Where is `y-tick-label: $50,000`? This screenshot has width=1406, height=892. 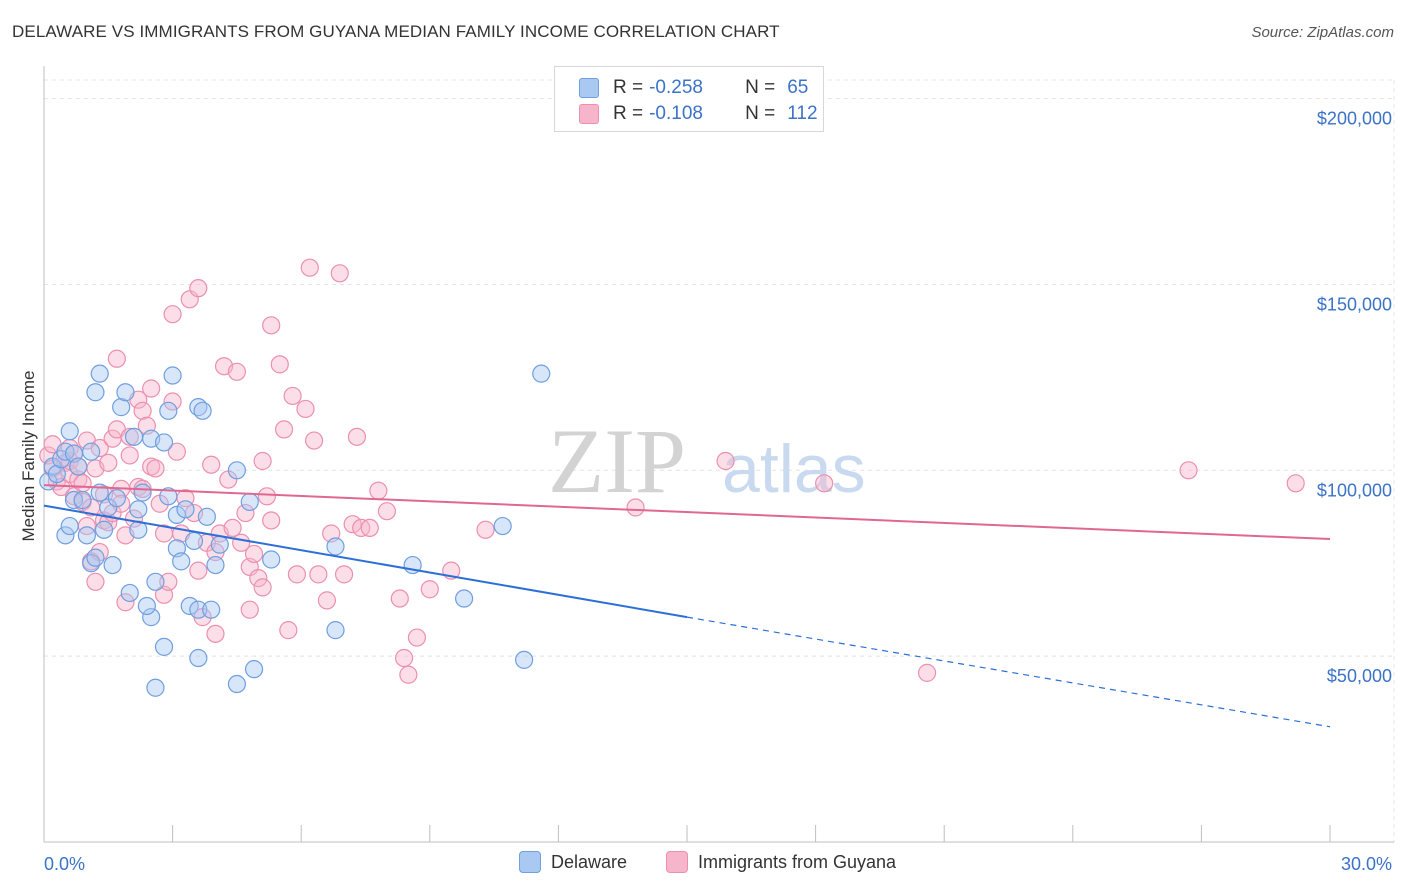
y-tick-label: $50,000 is located at coordinates (1359, 676).